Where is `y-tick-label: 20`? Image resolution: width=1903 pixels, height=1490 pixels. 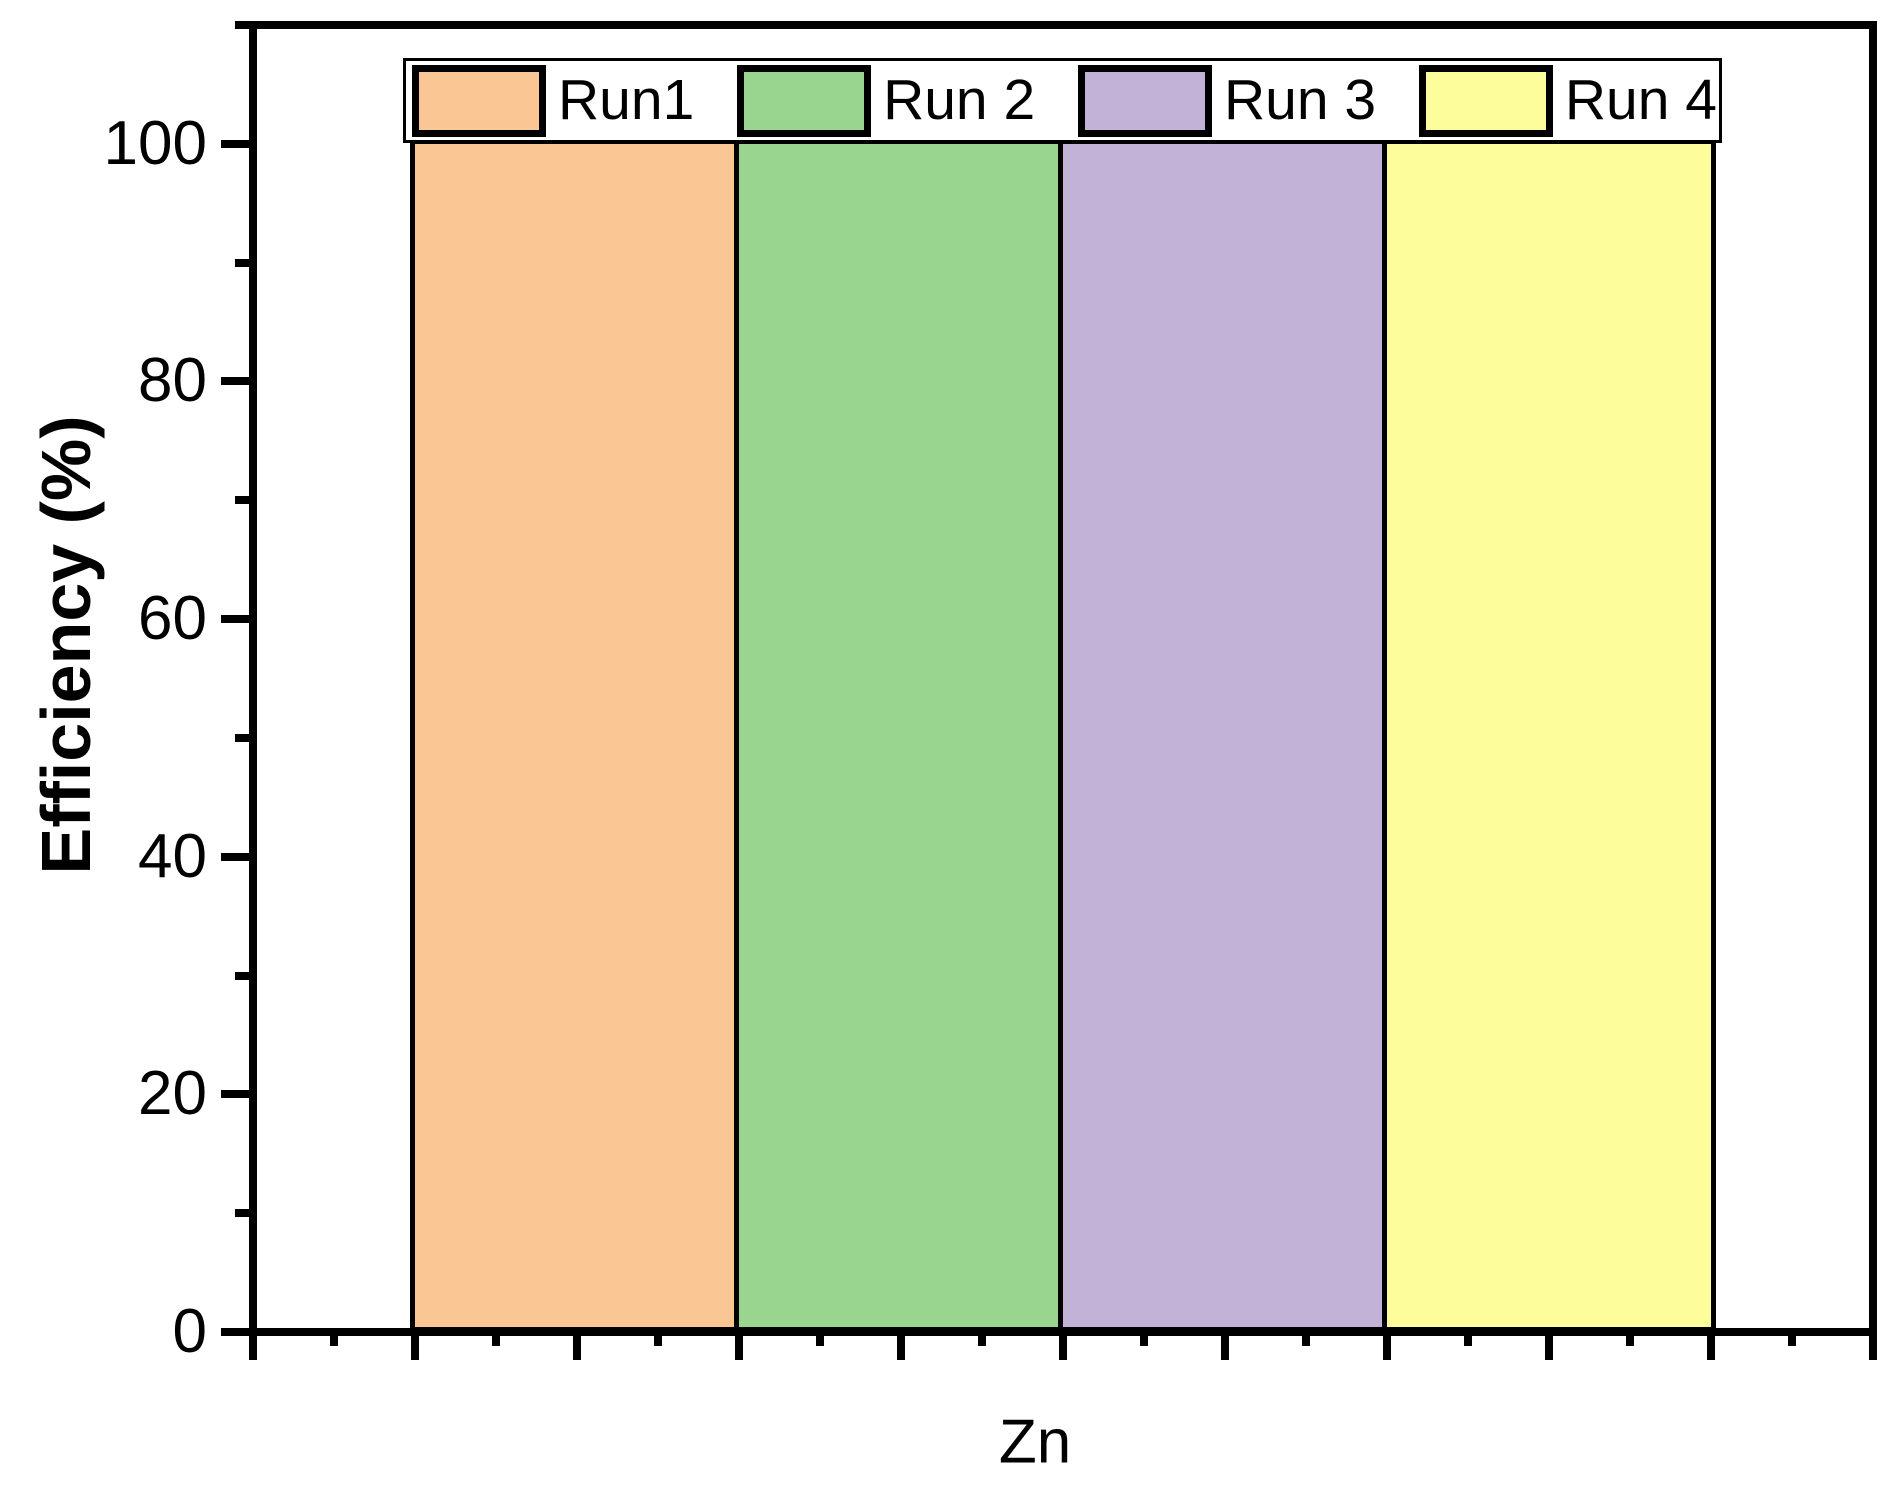
y-tick-label: 20 is located at coordinates (172, 1094).